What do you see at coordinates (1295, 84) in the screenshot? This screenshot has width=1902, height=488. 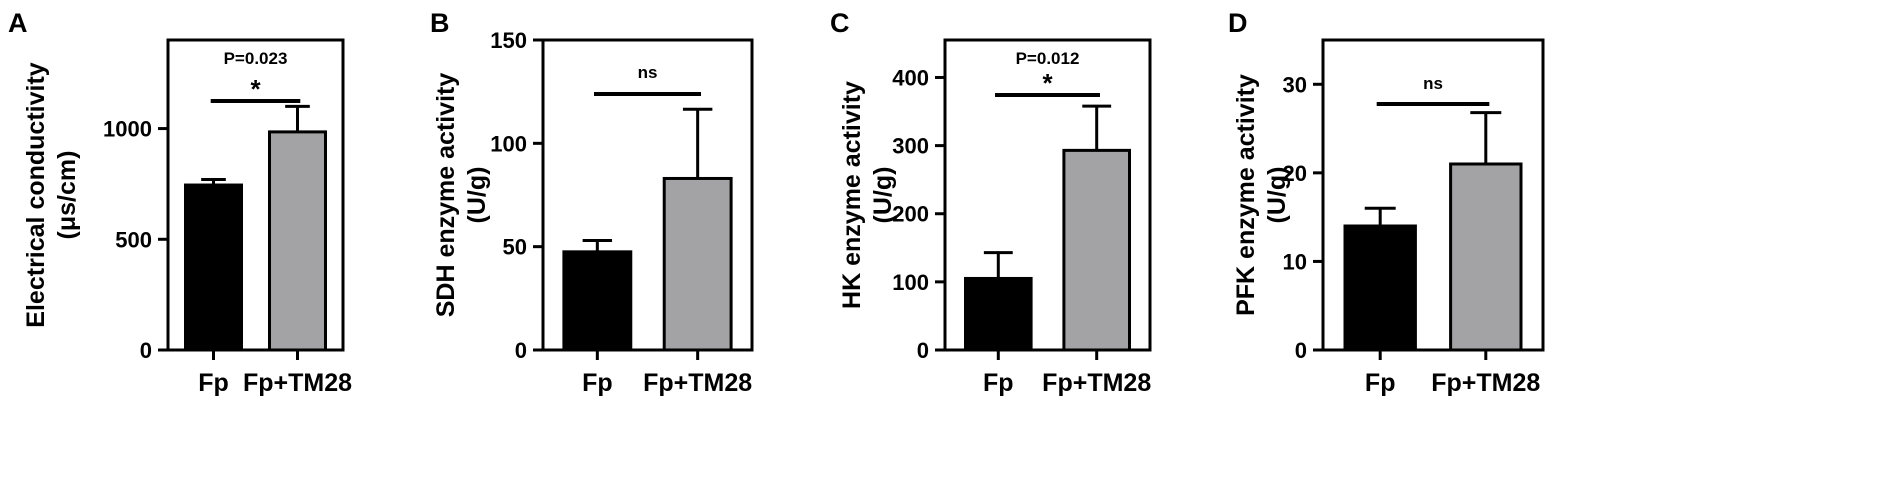 I see `y-tick-label: 30` at bounding box center [1295, 84].